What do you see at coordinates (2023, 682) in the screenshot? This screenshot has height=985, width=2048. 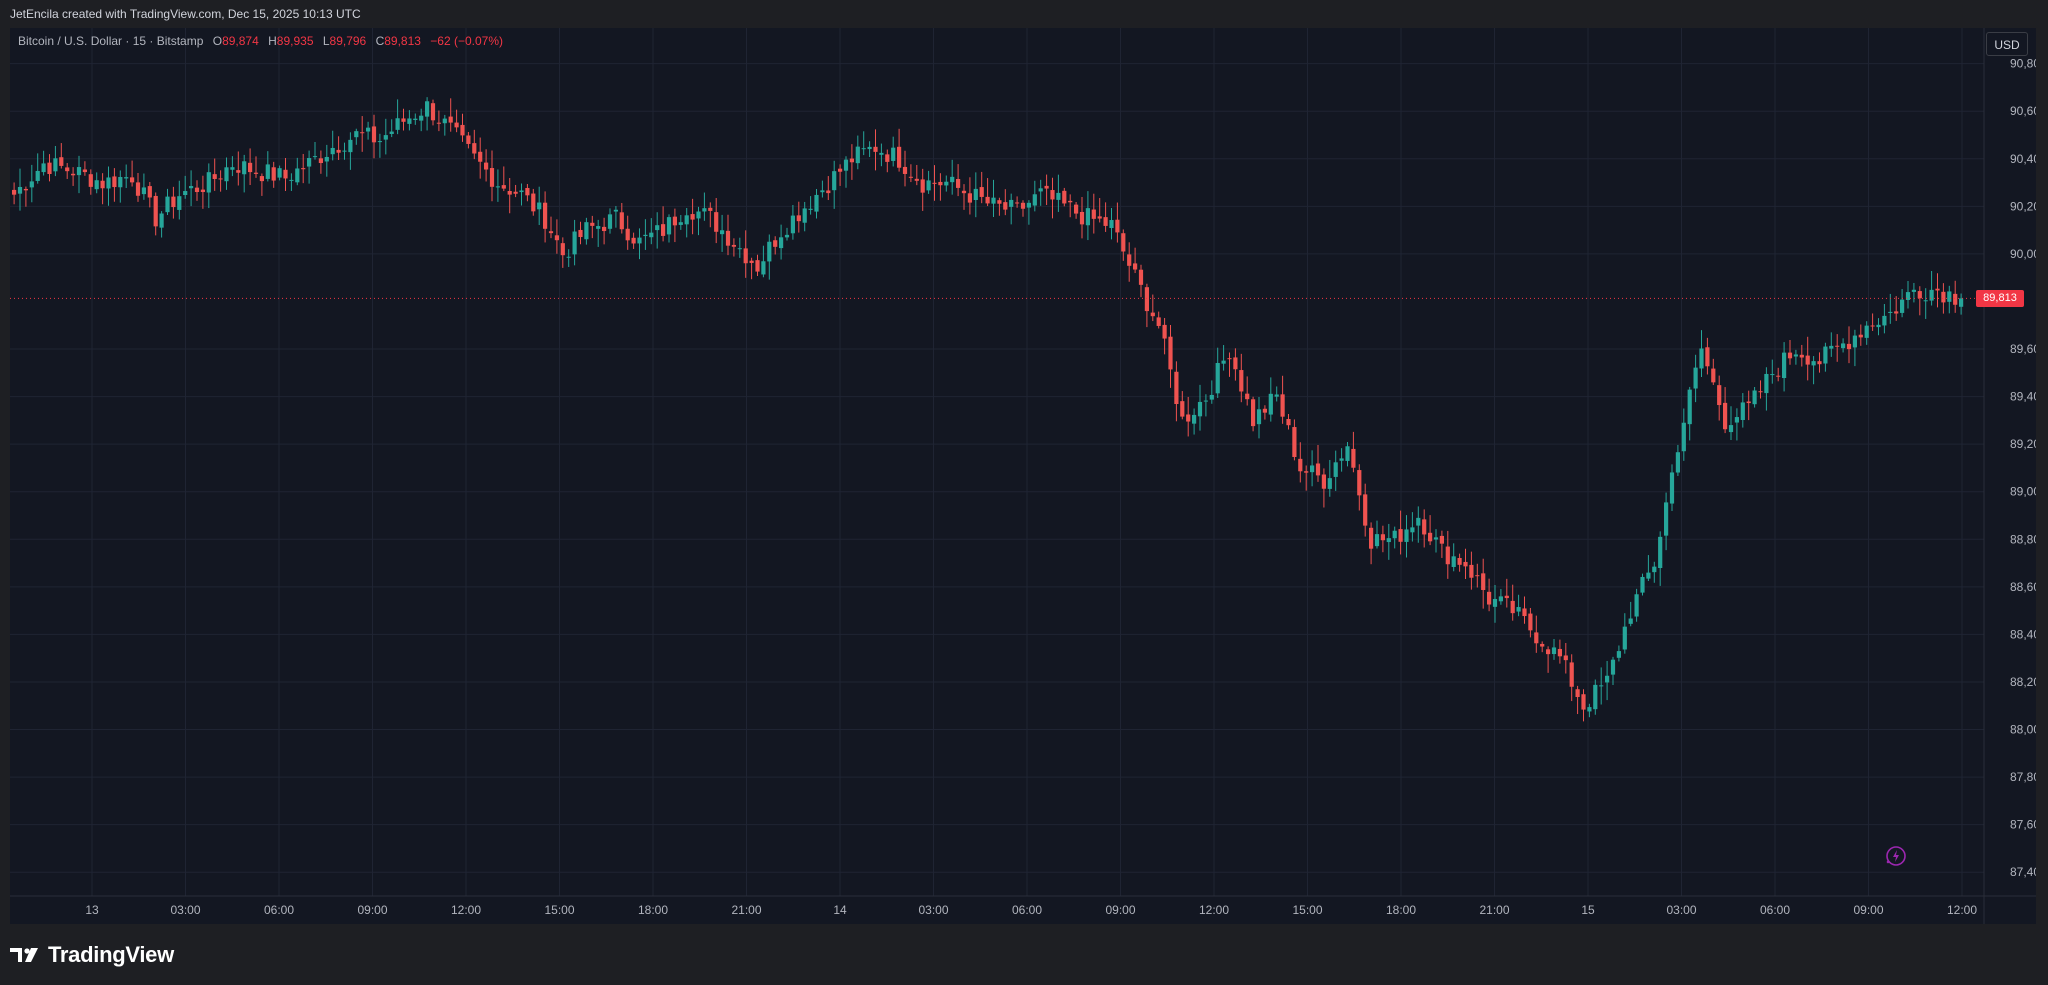 I see `y-tick-label: 88,200` at bounding box center [2023, 682].